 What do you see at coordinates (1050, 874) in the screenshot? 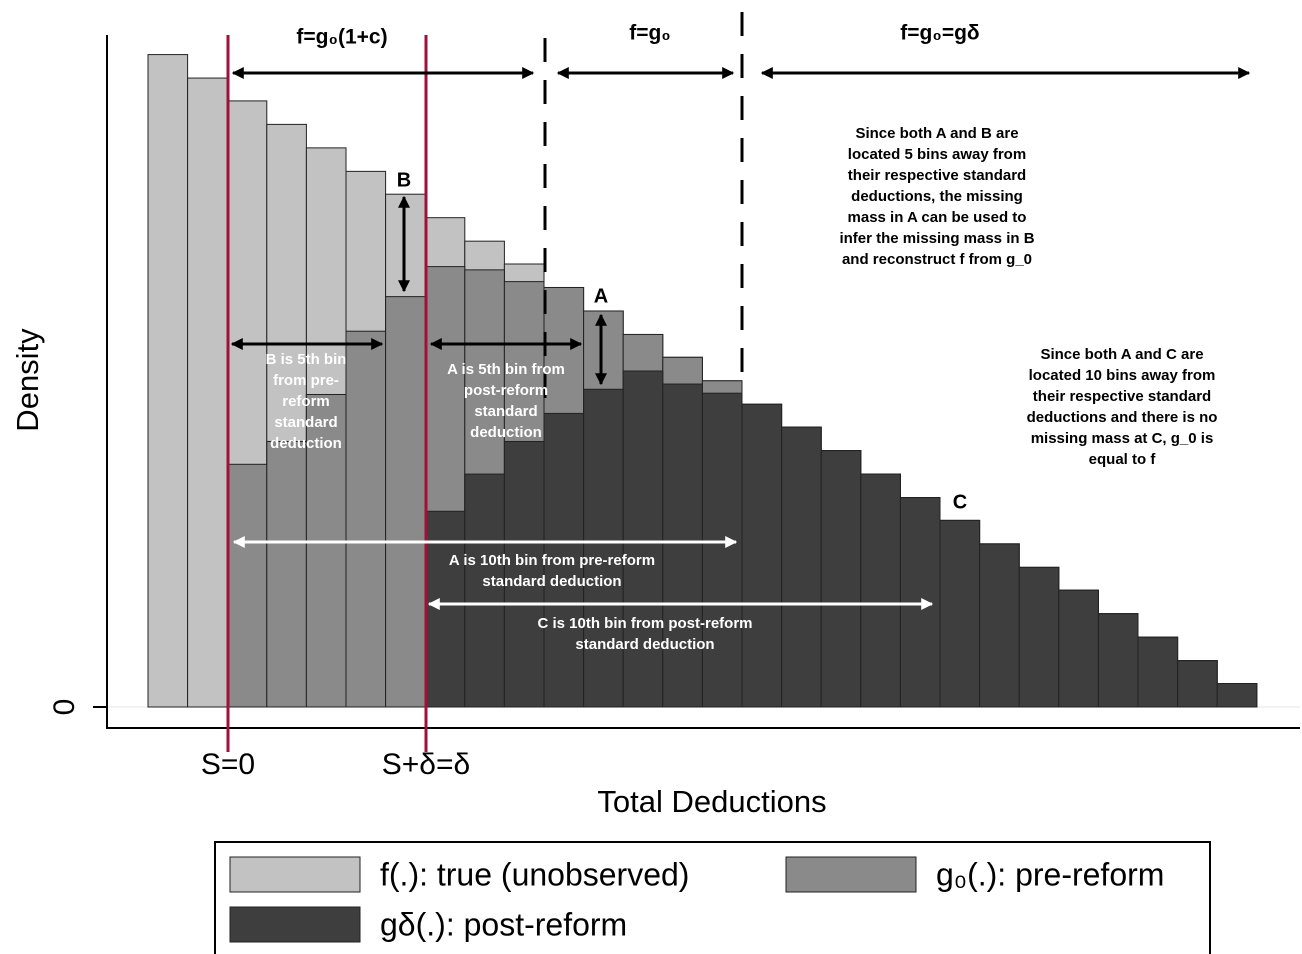
I see `legend-label: g₀(.): pre-reform` at bounding box center [1050, 874].